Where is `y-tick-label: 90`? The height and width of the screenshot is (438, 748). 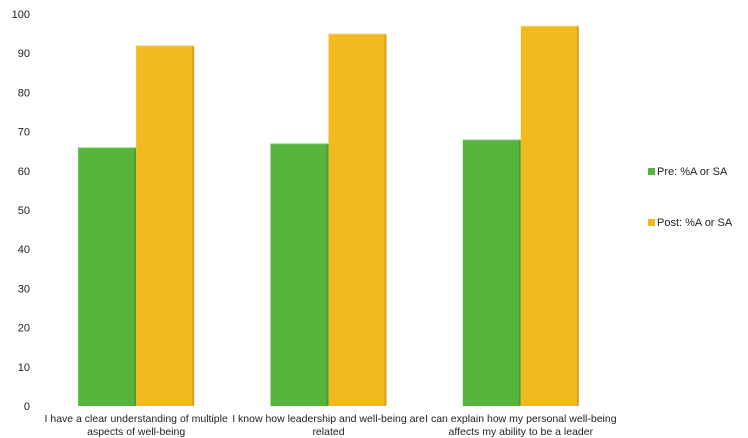
y-tick-label: 90 is located at coordinates (24, 54).